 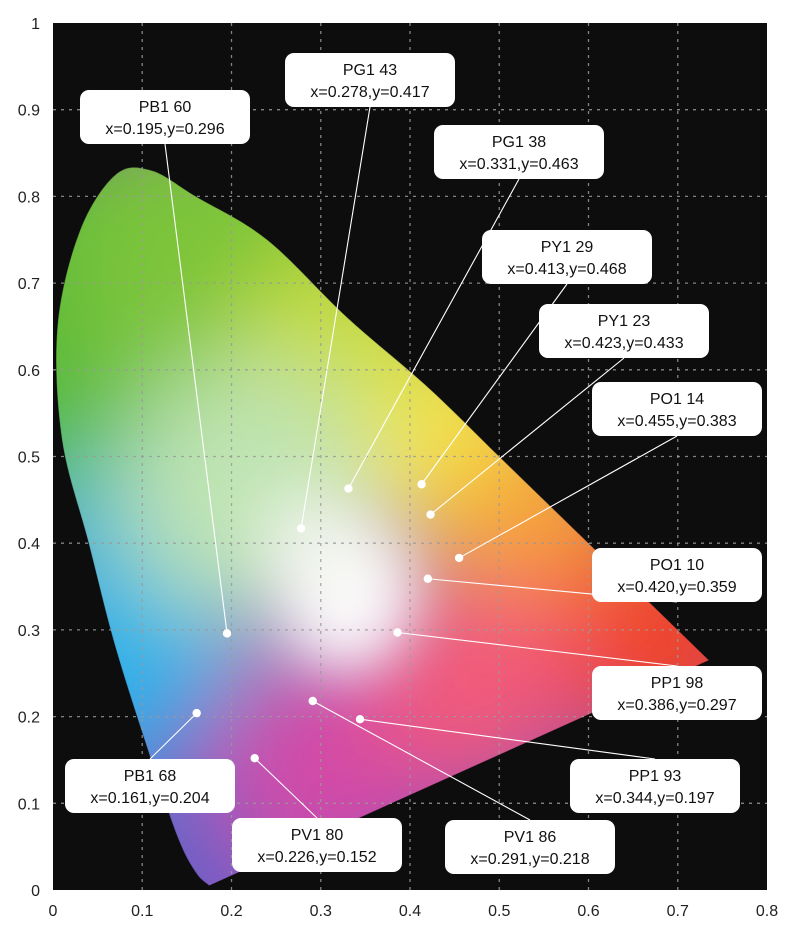 What do you see at coordinates (29, 804) in the screenshot?
I see `y-tick-label: 0.1` at bounding box center [29, 804].